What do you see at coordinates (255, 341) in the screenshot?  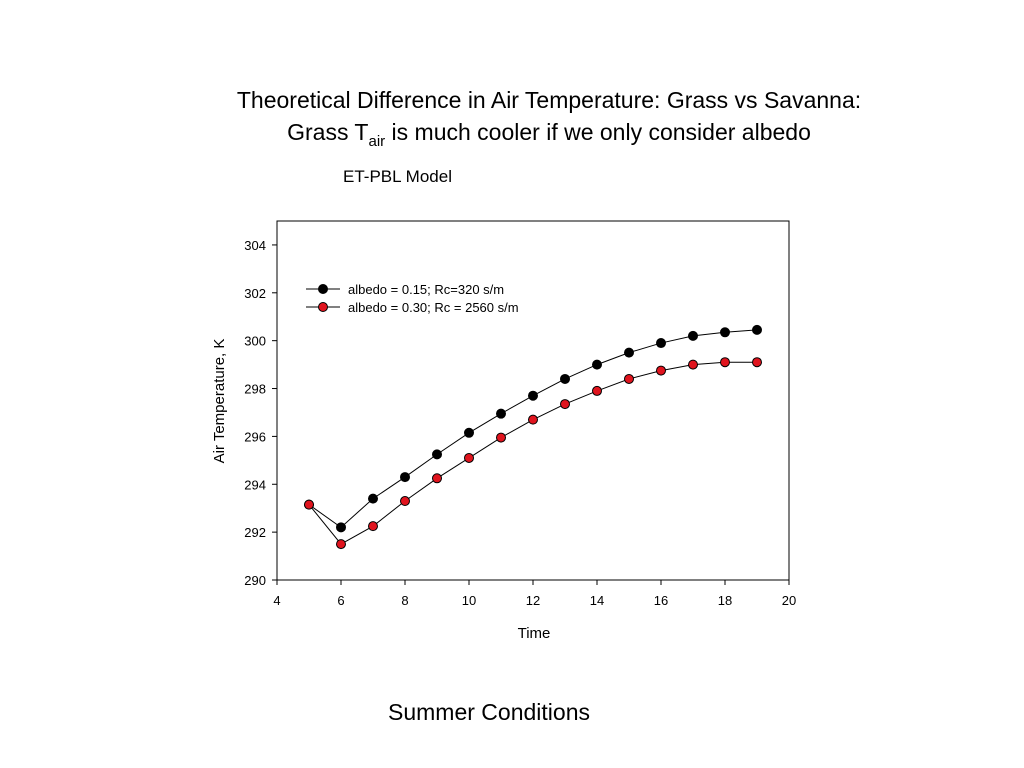 I see `y-tick-label: 300` at bounding box center [255, 341].